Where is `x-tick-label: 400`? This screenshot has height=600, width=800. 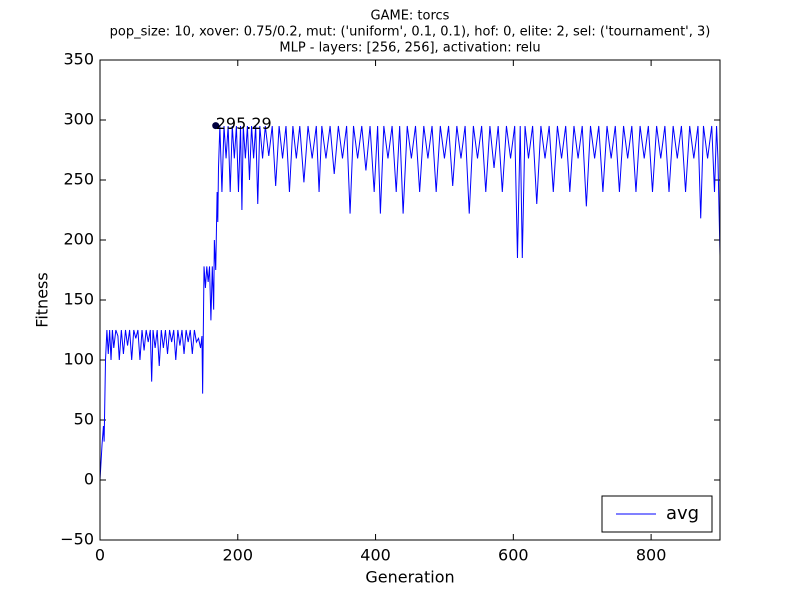 x-tick-label: 400 is located at coordinates (375, 555).